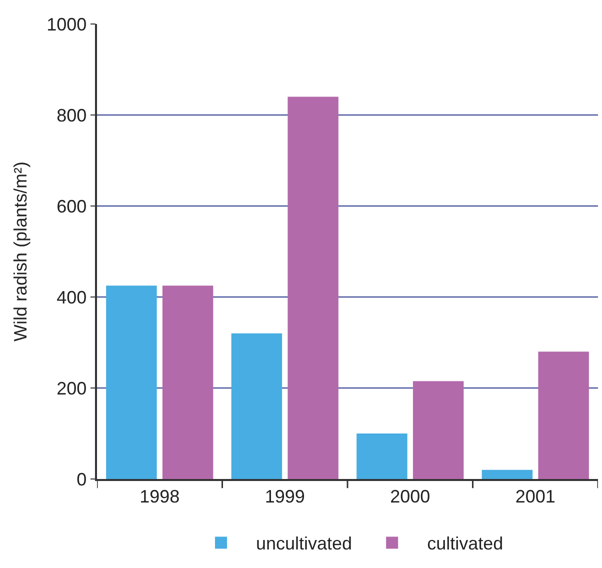  Describe the element at coordinates (71, 297) in the screenshot. I see `y-tick-label: 400` at that location.